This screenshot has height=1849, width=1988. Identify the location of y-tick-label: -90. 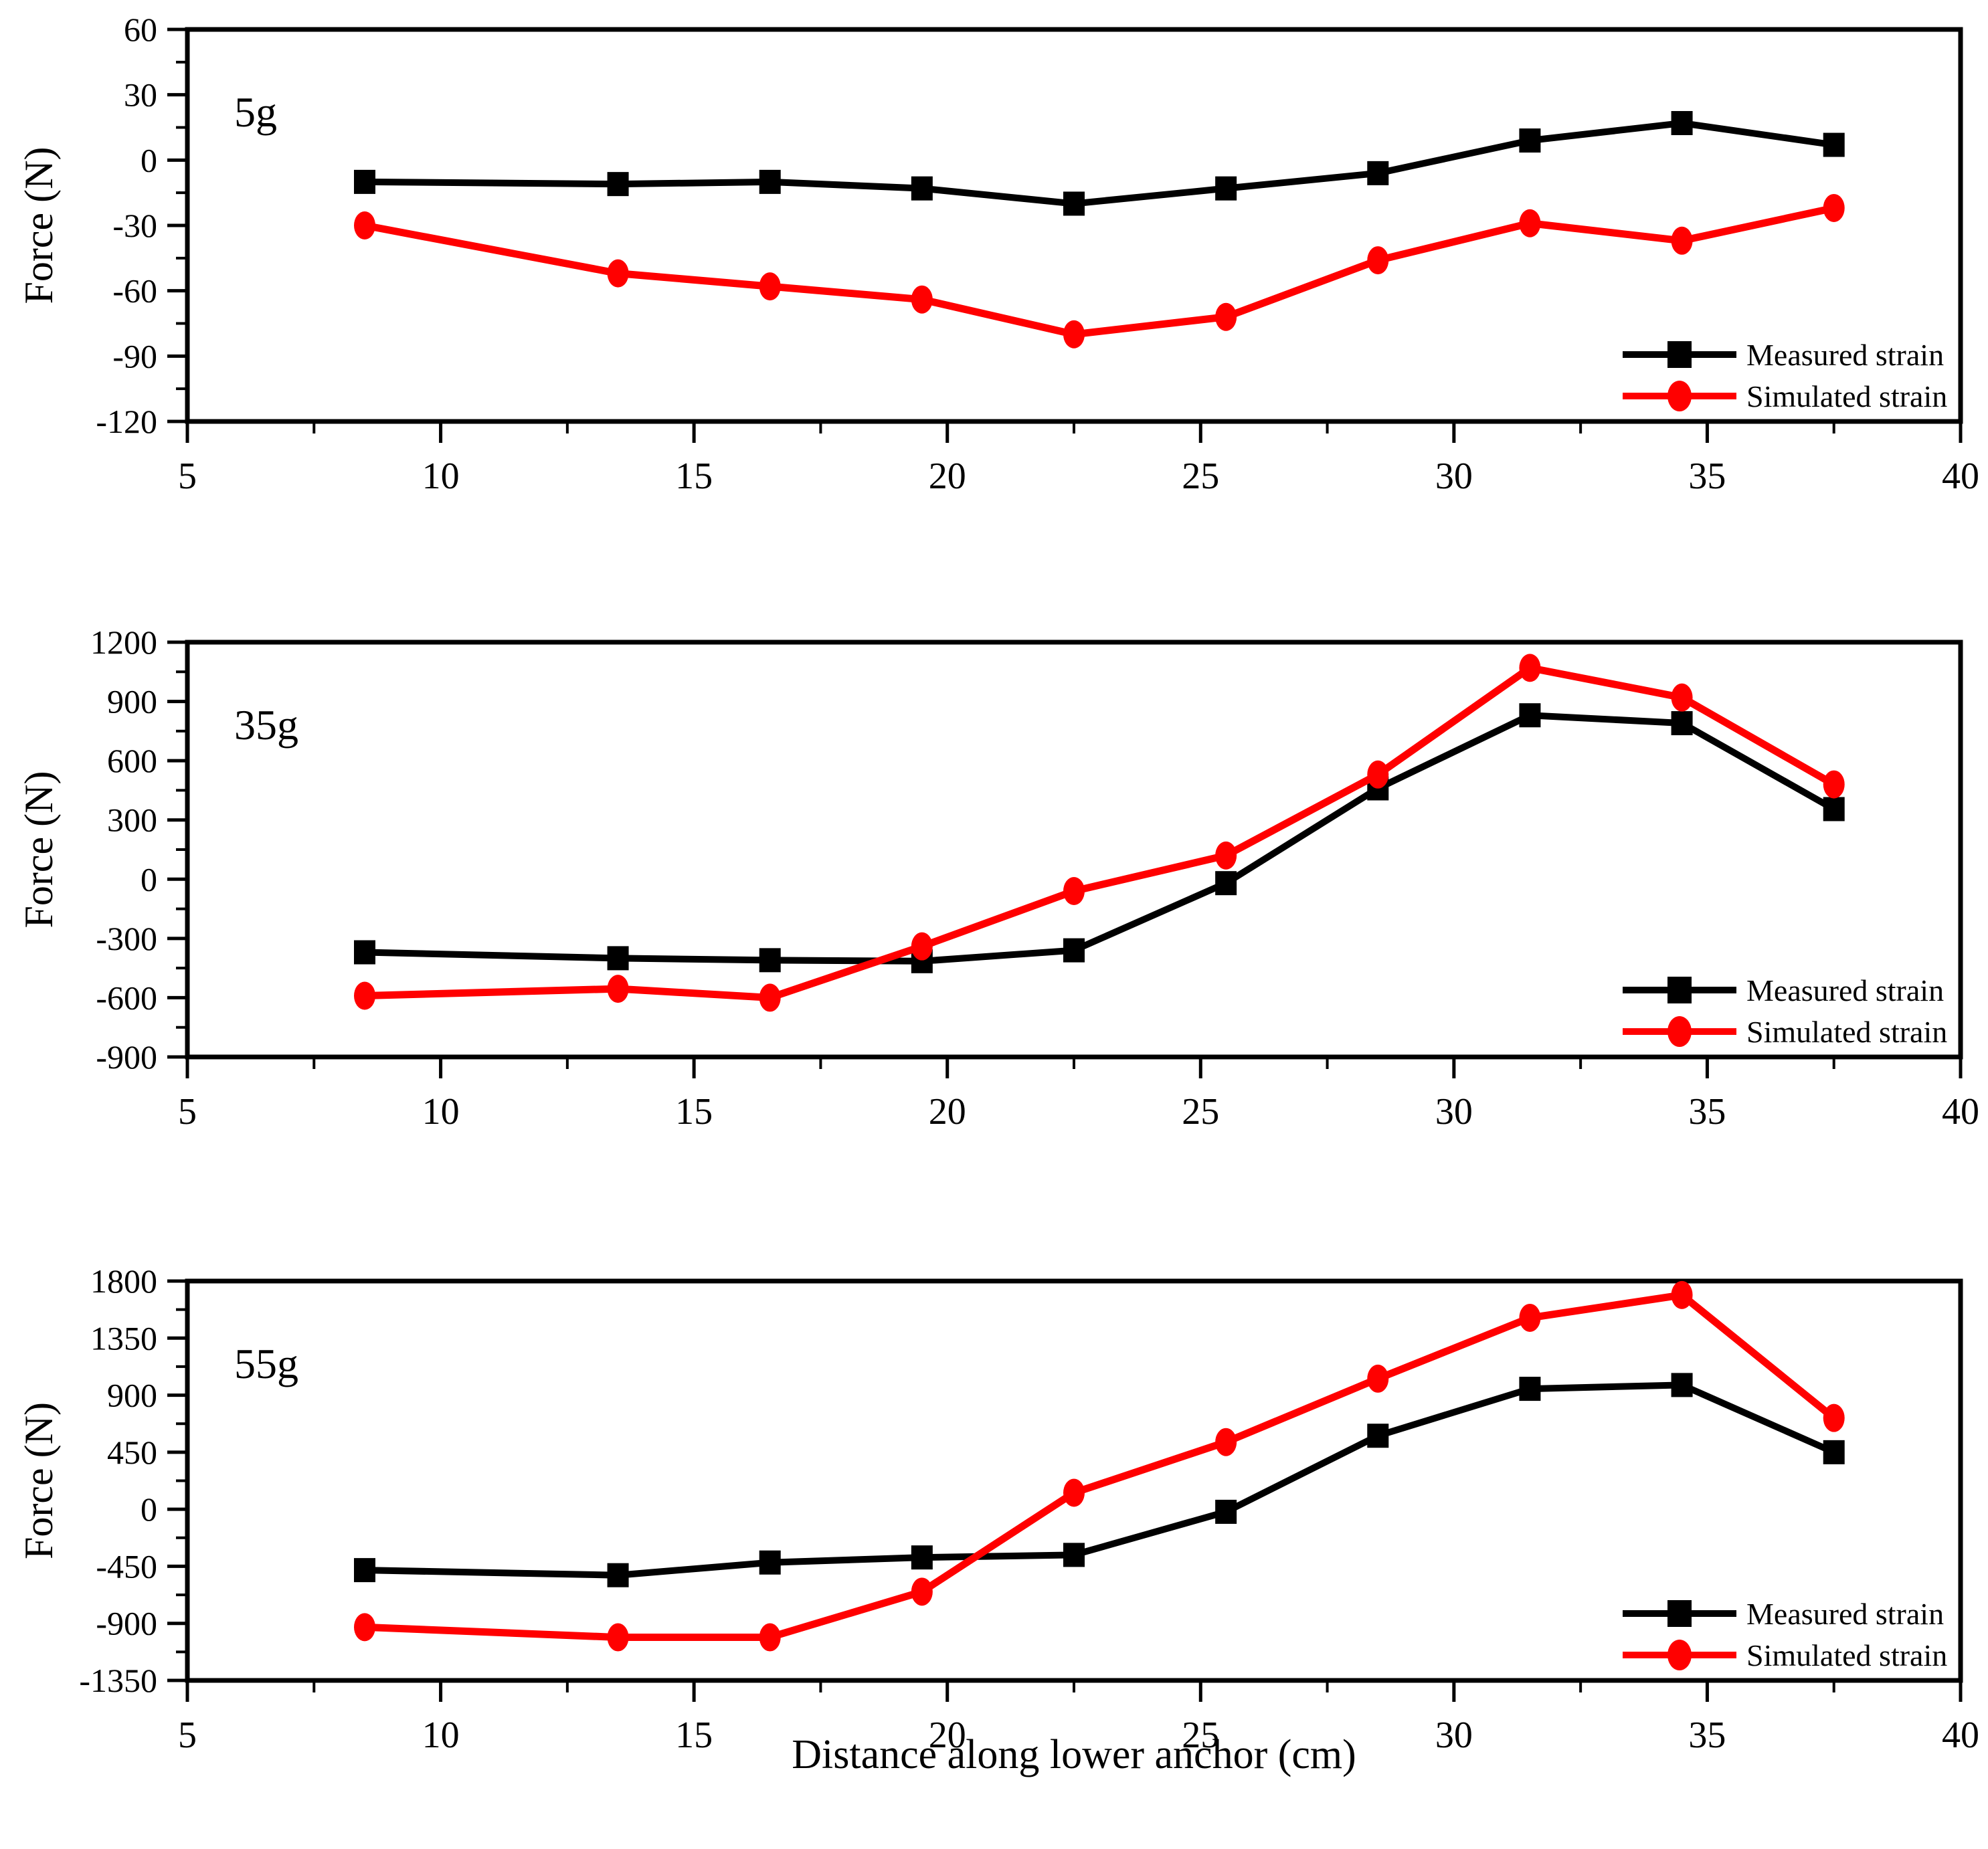
(134, 356).